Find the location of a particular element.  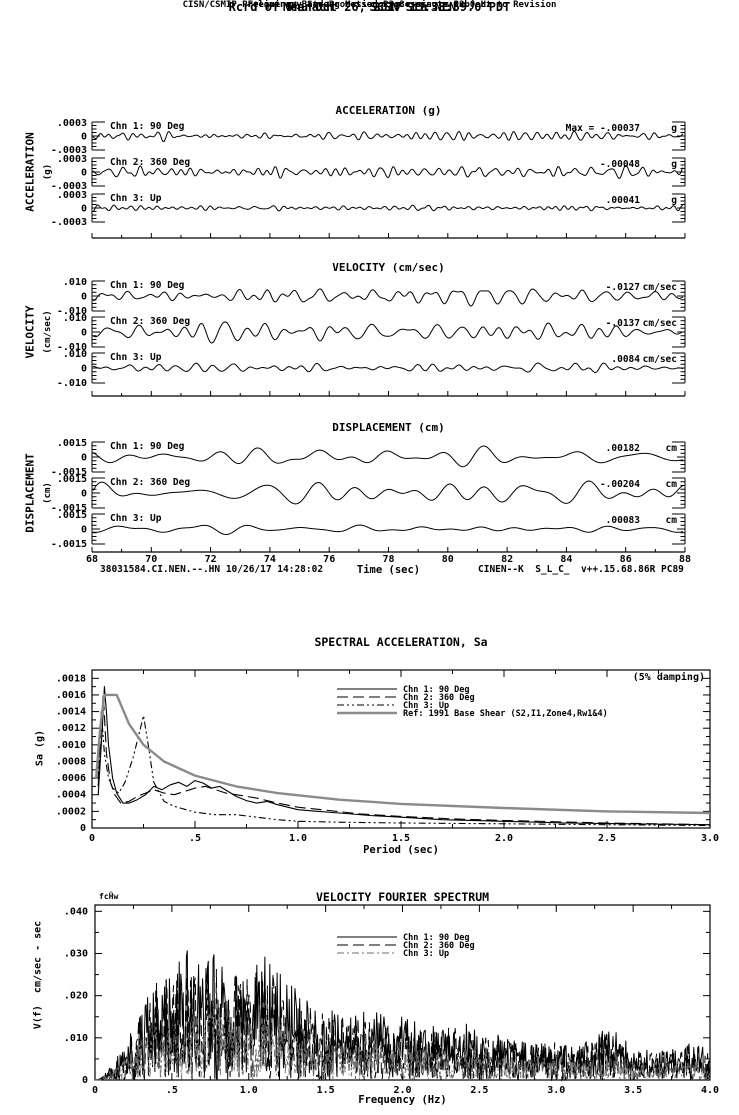

displacement-time-axis: 68 70 72 74 76 78 80 82 84 86 88 is located at coordinates (388, 556).